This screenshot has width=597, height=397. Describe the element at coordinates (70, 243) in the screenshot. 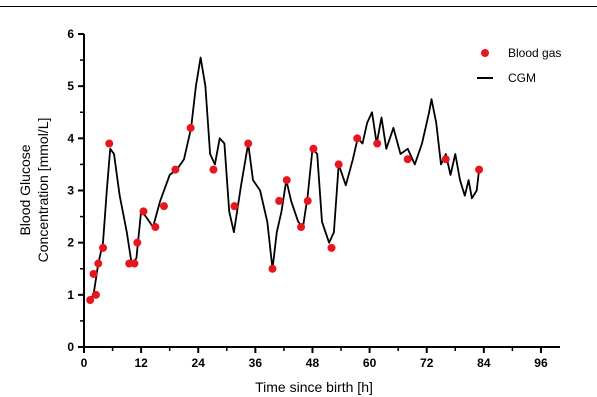

I see `y-tick-label: 2` at that location.